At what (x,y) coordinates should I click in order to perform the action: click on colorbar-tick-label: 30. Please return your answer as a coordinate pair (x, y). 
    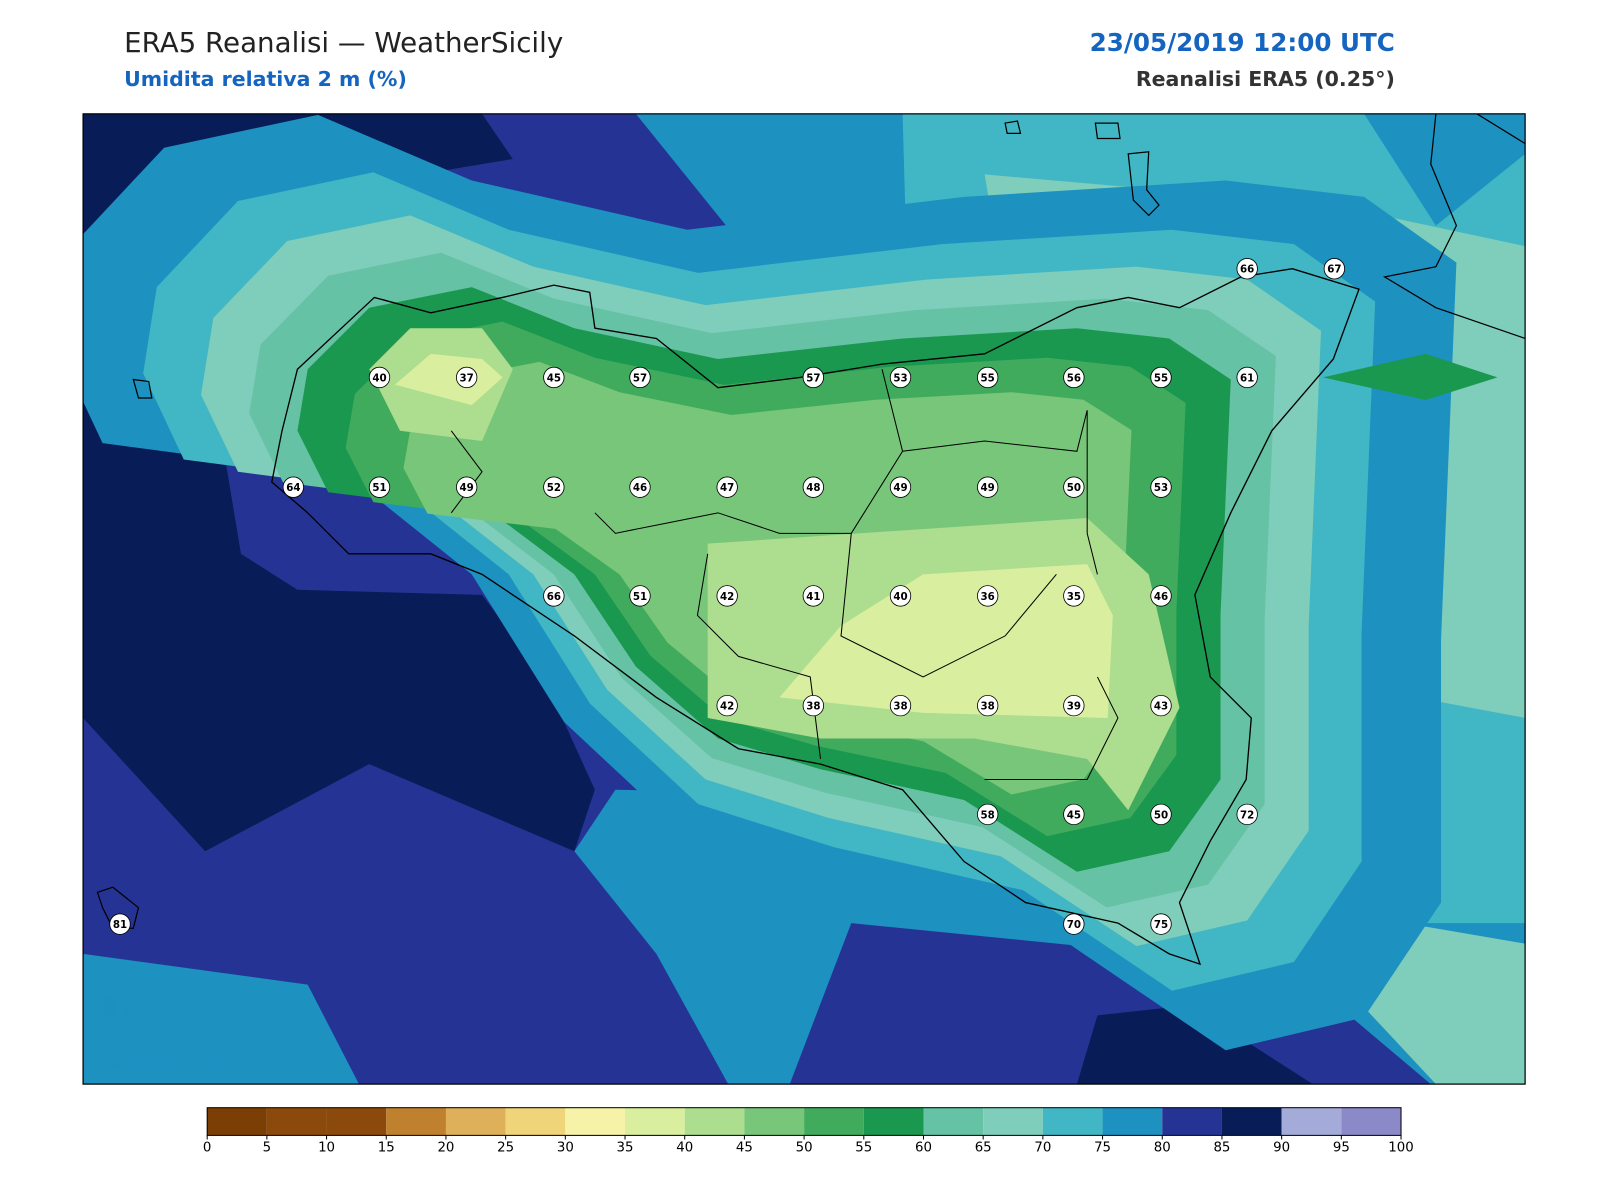
    Looking at the image, I should click on (565, 1148).